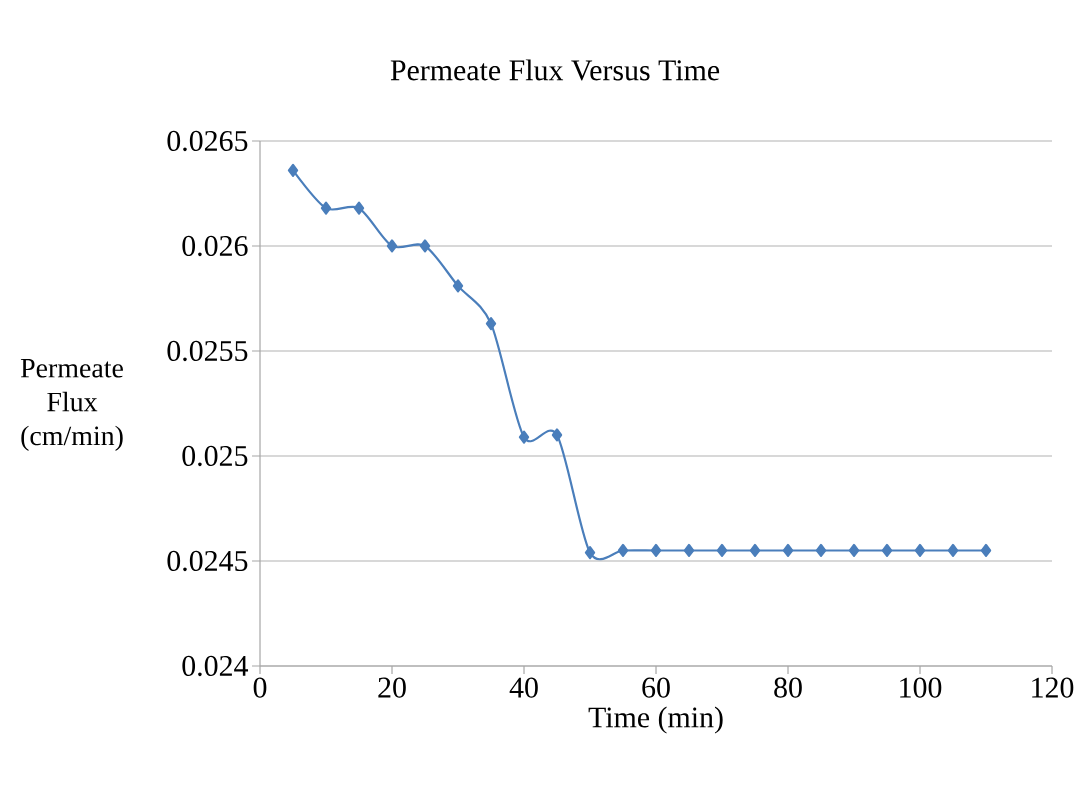 The height and width of the screenshot is (805, 1092). What do you see at coordinates (523, 687) in the screenshot?
I see `x-tick-label: 40` at bounding box center [523, 687].